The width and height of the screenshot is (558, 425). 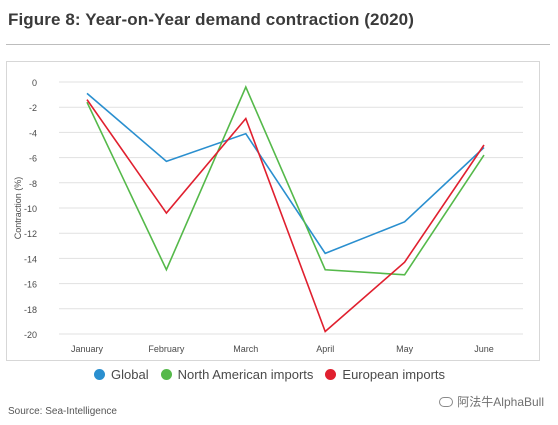 What do you see at coordinates (245, 349) in the screenshot?
I see `x-tick-label: March` at bounding box center [245, 349].